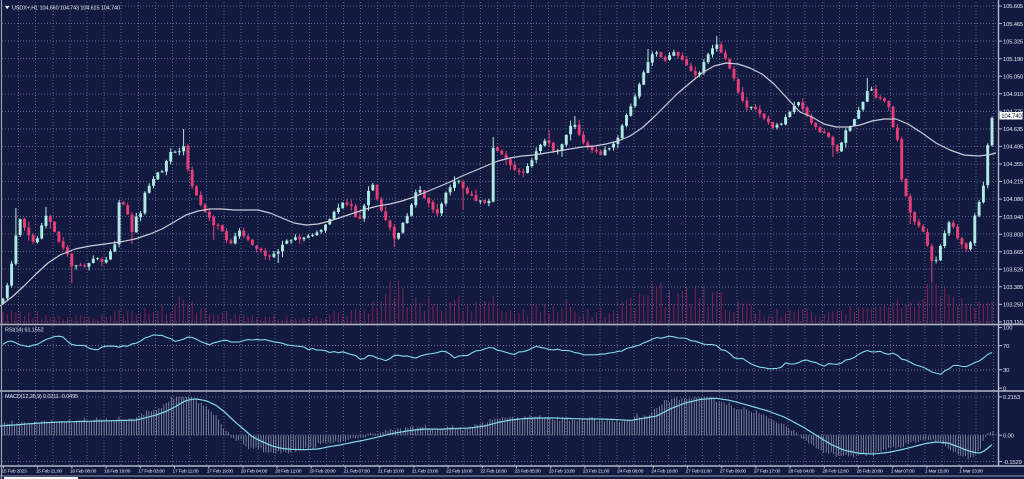  I want to click on svg-text: 27 Feb 17:00, so click(767, 472).